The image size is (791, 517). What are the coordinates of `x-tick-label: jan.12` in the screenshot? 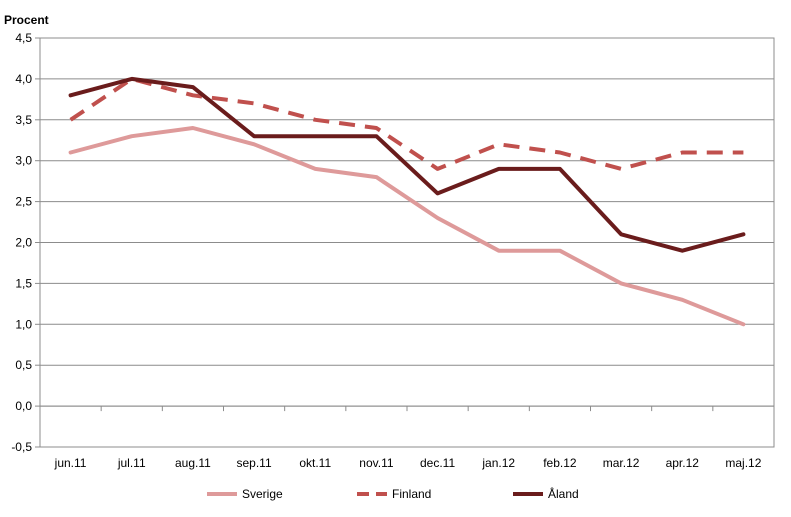 It's located at (498, 463).